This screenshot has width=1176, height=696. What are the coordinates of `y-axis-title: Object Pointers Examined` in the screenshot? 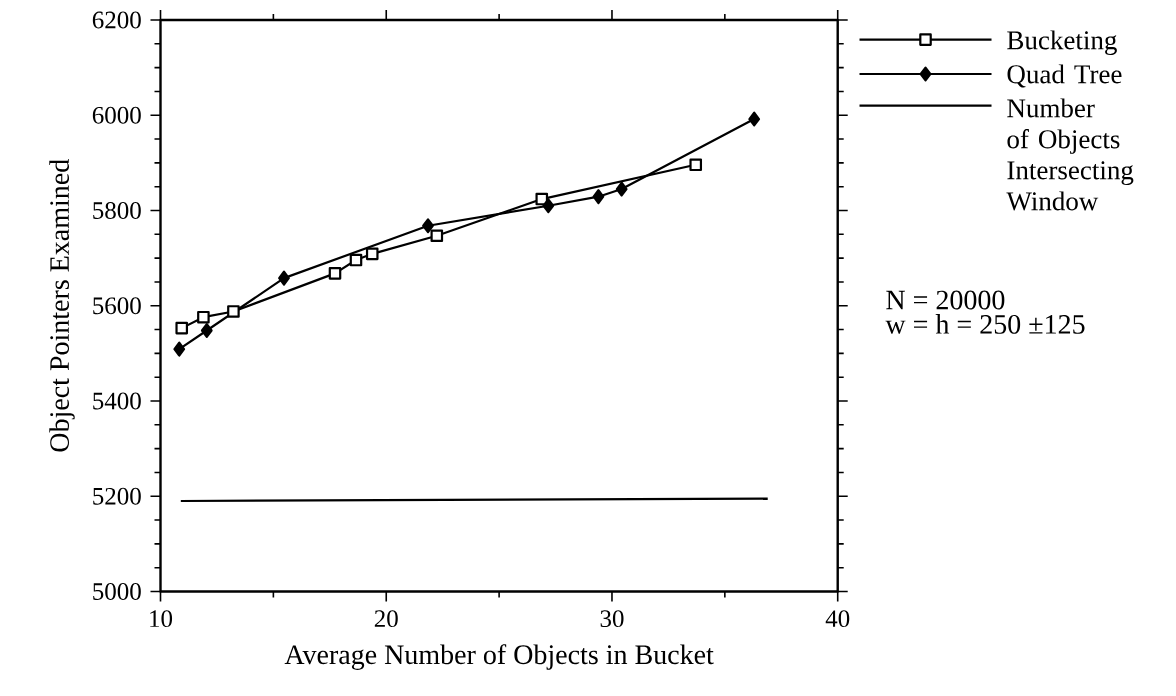 It's located at (62, 305).